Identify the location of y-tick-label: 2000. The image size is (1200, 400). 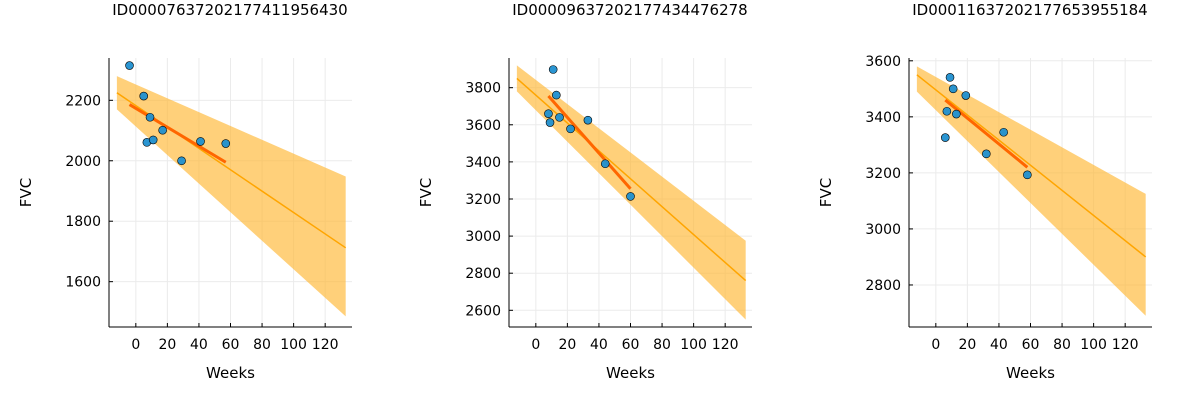
(83, 162).